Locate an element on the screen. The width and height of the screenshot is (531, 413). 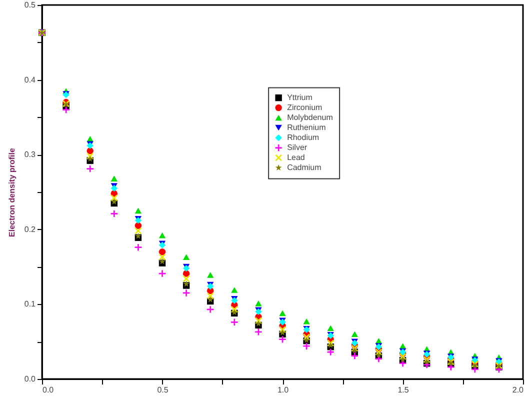
legend-label: Cadmium is located at coordinates (304, 167).